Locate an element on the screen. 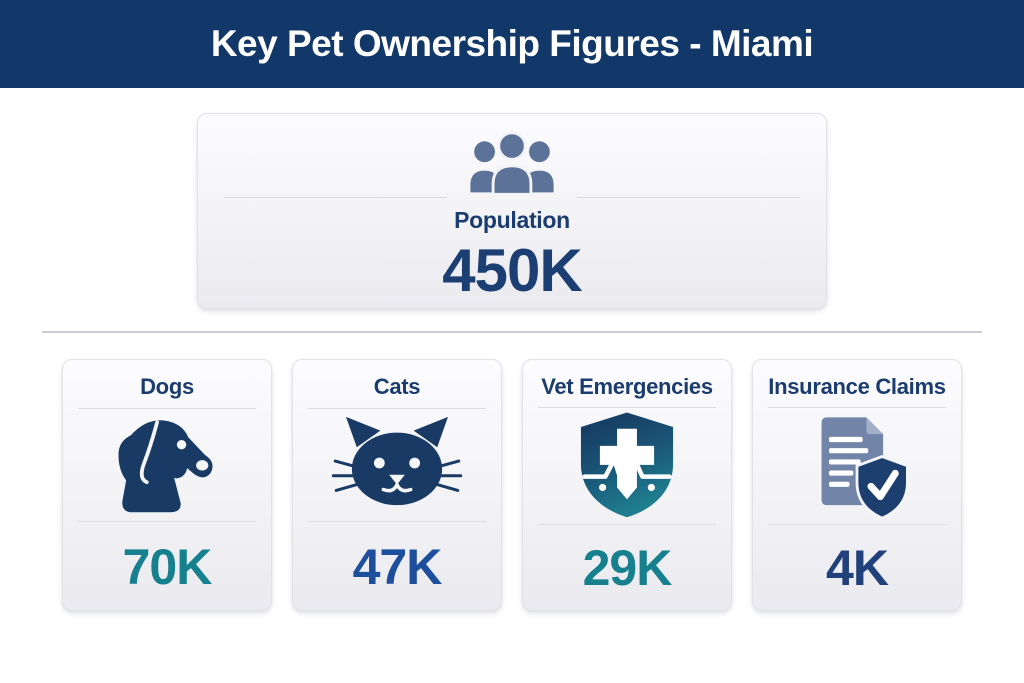 Image resolution: width=1024 pixels, height=683 pixels. stat-card-value: 47K is located at coordinates (397, 567).